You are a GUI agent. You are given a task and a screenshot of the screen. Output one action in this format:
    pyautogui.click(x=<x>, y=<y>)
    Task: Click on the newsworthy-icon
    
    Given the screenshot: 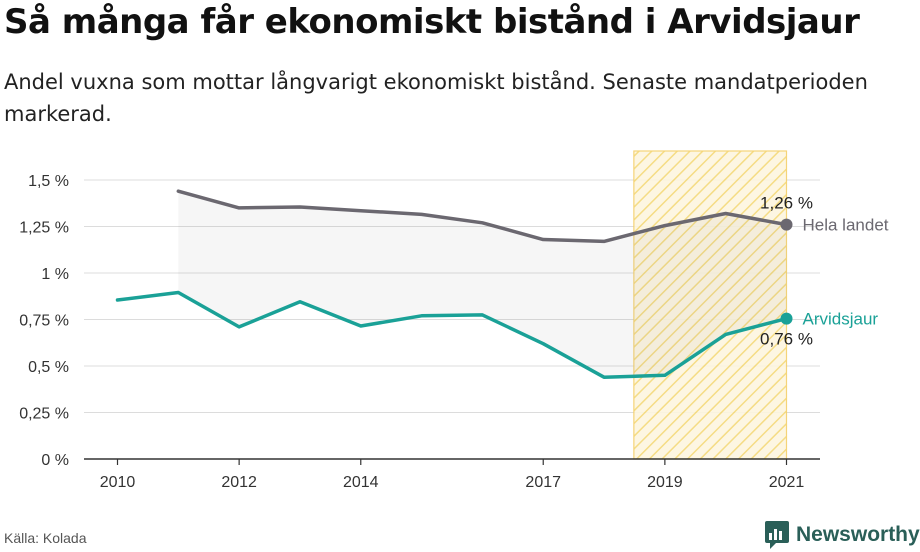 What is the action you would take?
    pyautogui.click(x=777, y=535)
    